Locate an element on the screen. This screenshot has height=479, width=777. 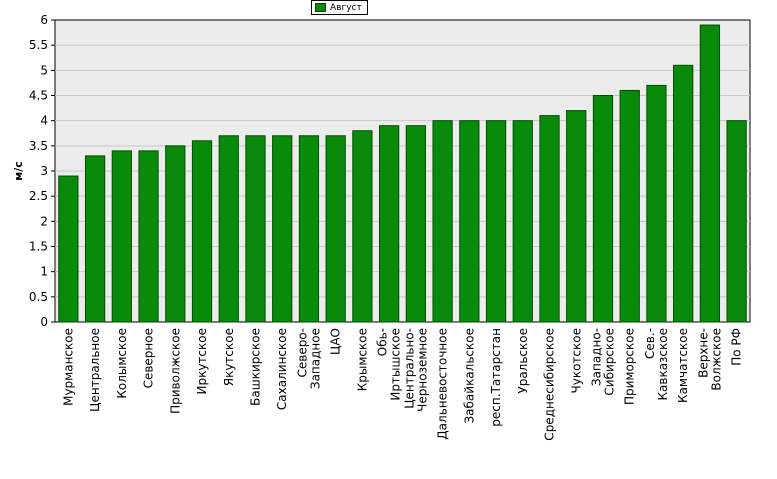
x-tick-label-line: Волжское is located at coordinates (716, 359).